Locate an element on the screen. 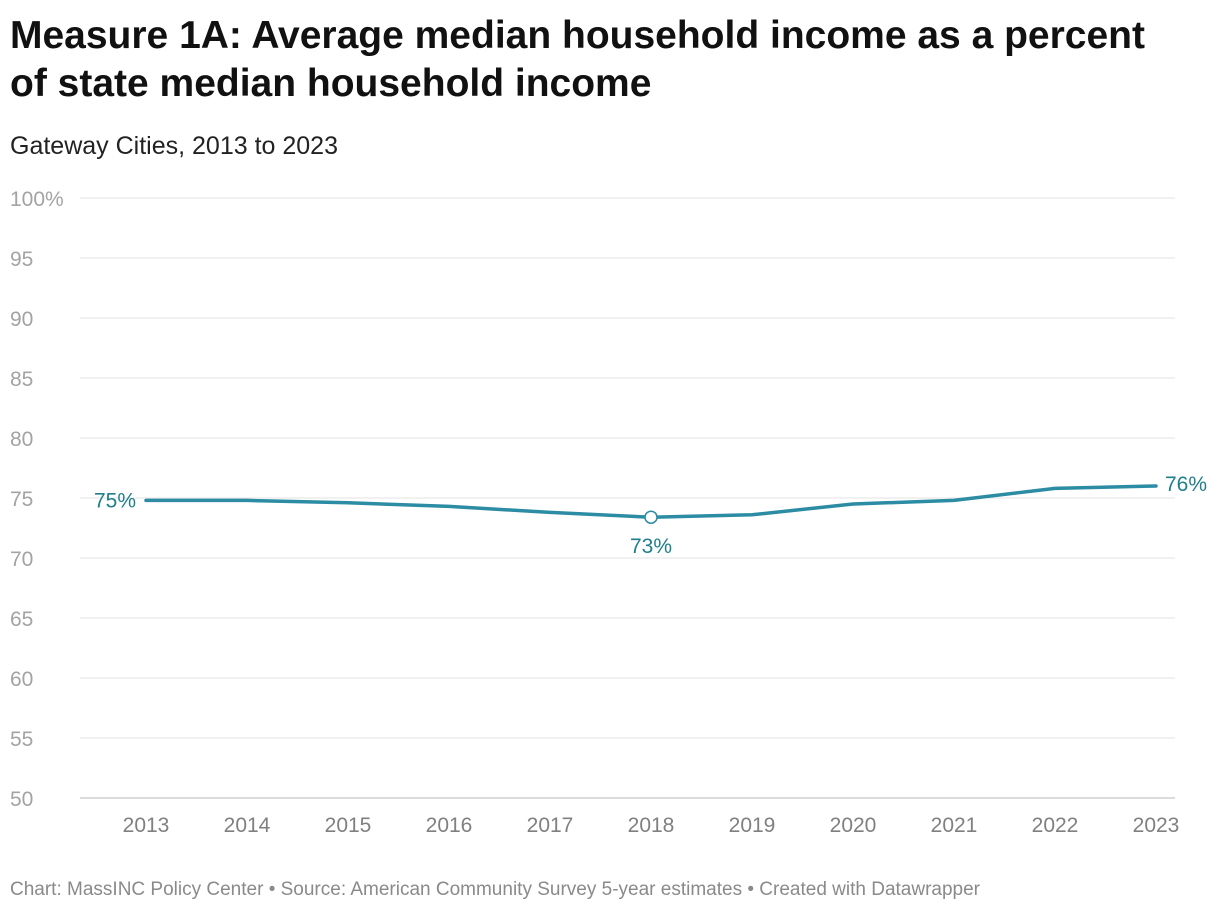  y-tick-label: 70 is located at coordinates (21, 559).